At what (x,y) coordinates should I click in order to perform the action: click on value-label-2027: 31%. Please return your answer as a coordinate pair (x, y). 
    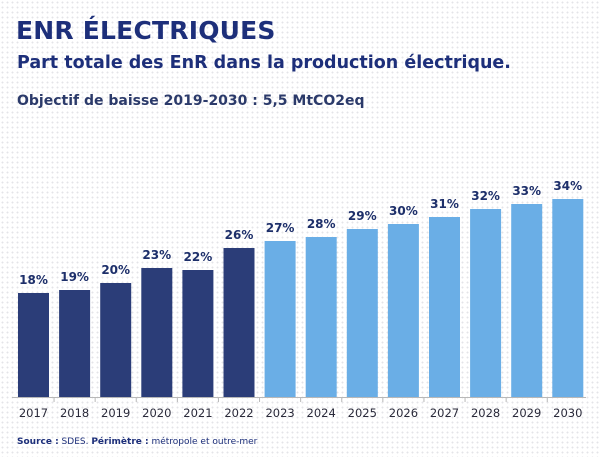
    Looking at the image, I should click on (444, 204).